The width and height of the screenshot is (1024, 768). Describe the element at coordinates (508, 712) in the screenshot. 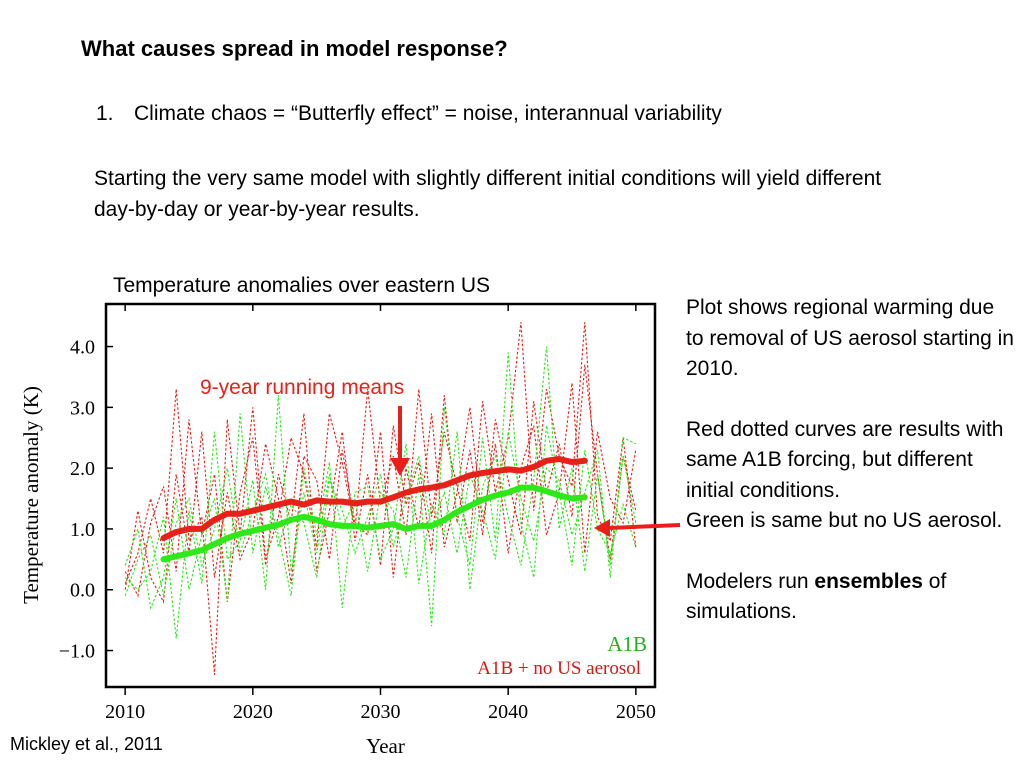

I see `x-tick-label: 2040` at that location.